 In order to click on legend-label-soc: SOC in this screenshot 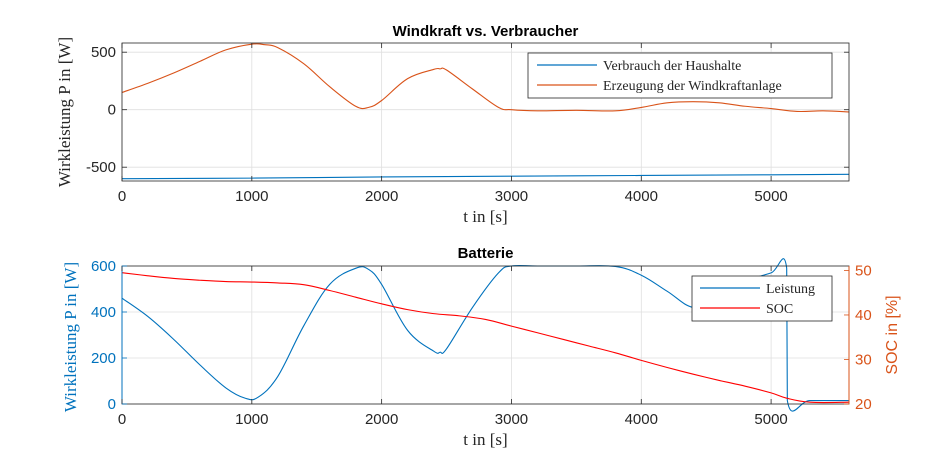, I will do `click(779, 309)`.